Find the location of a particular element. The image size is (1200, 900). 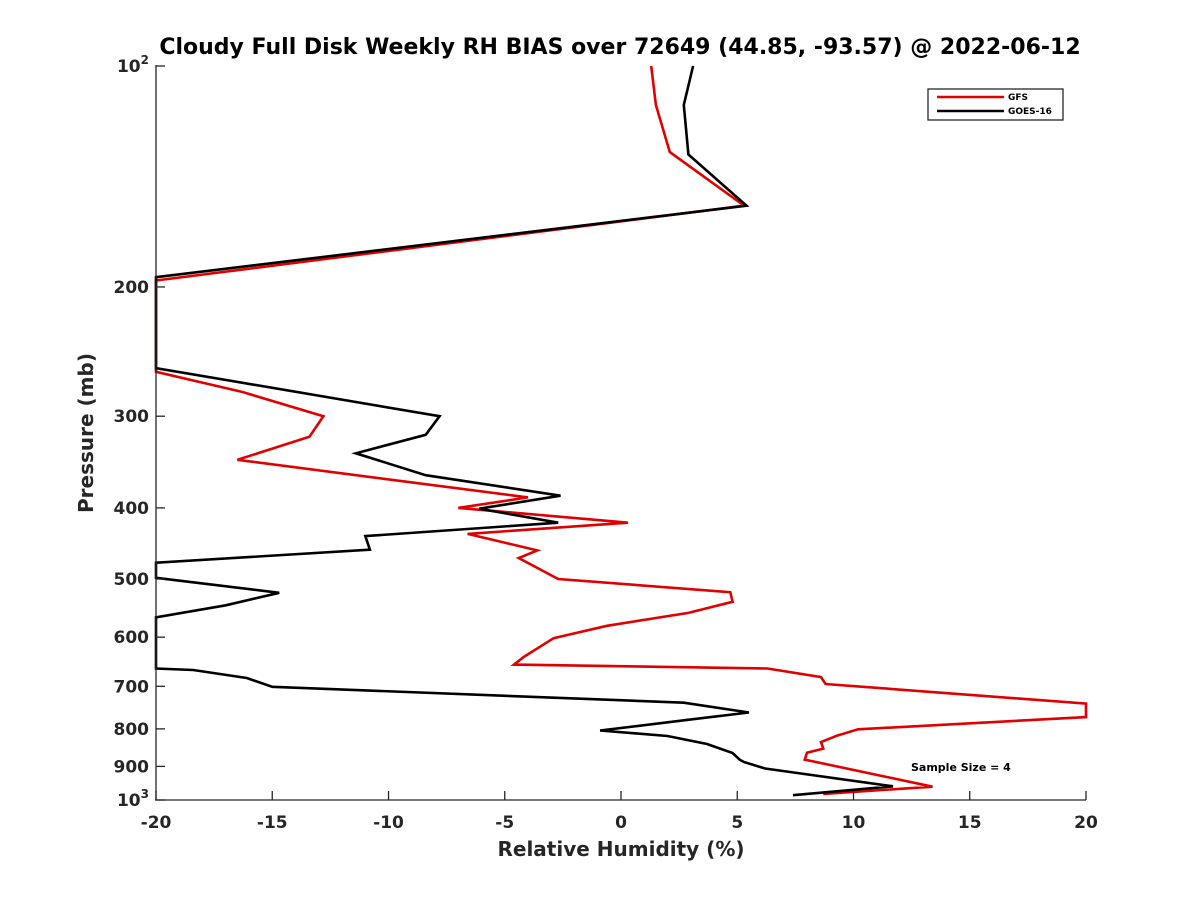

x-tick-label: -15 is located at coordinates (272, 823).